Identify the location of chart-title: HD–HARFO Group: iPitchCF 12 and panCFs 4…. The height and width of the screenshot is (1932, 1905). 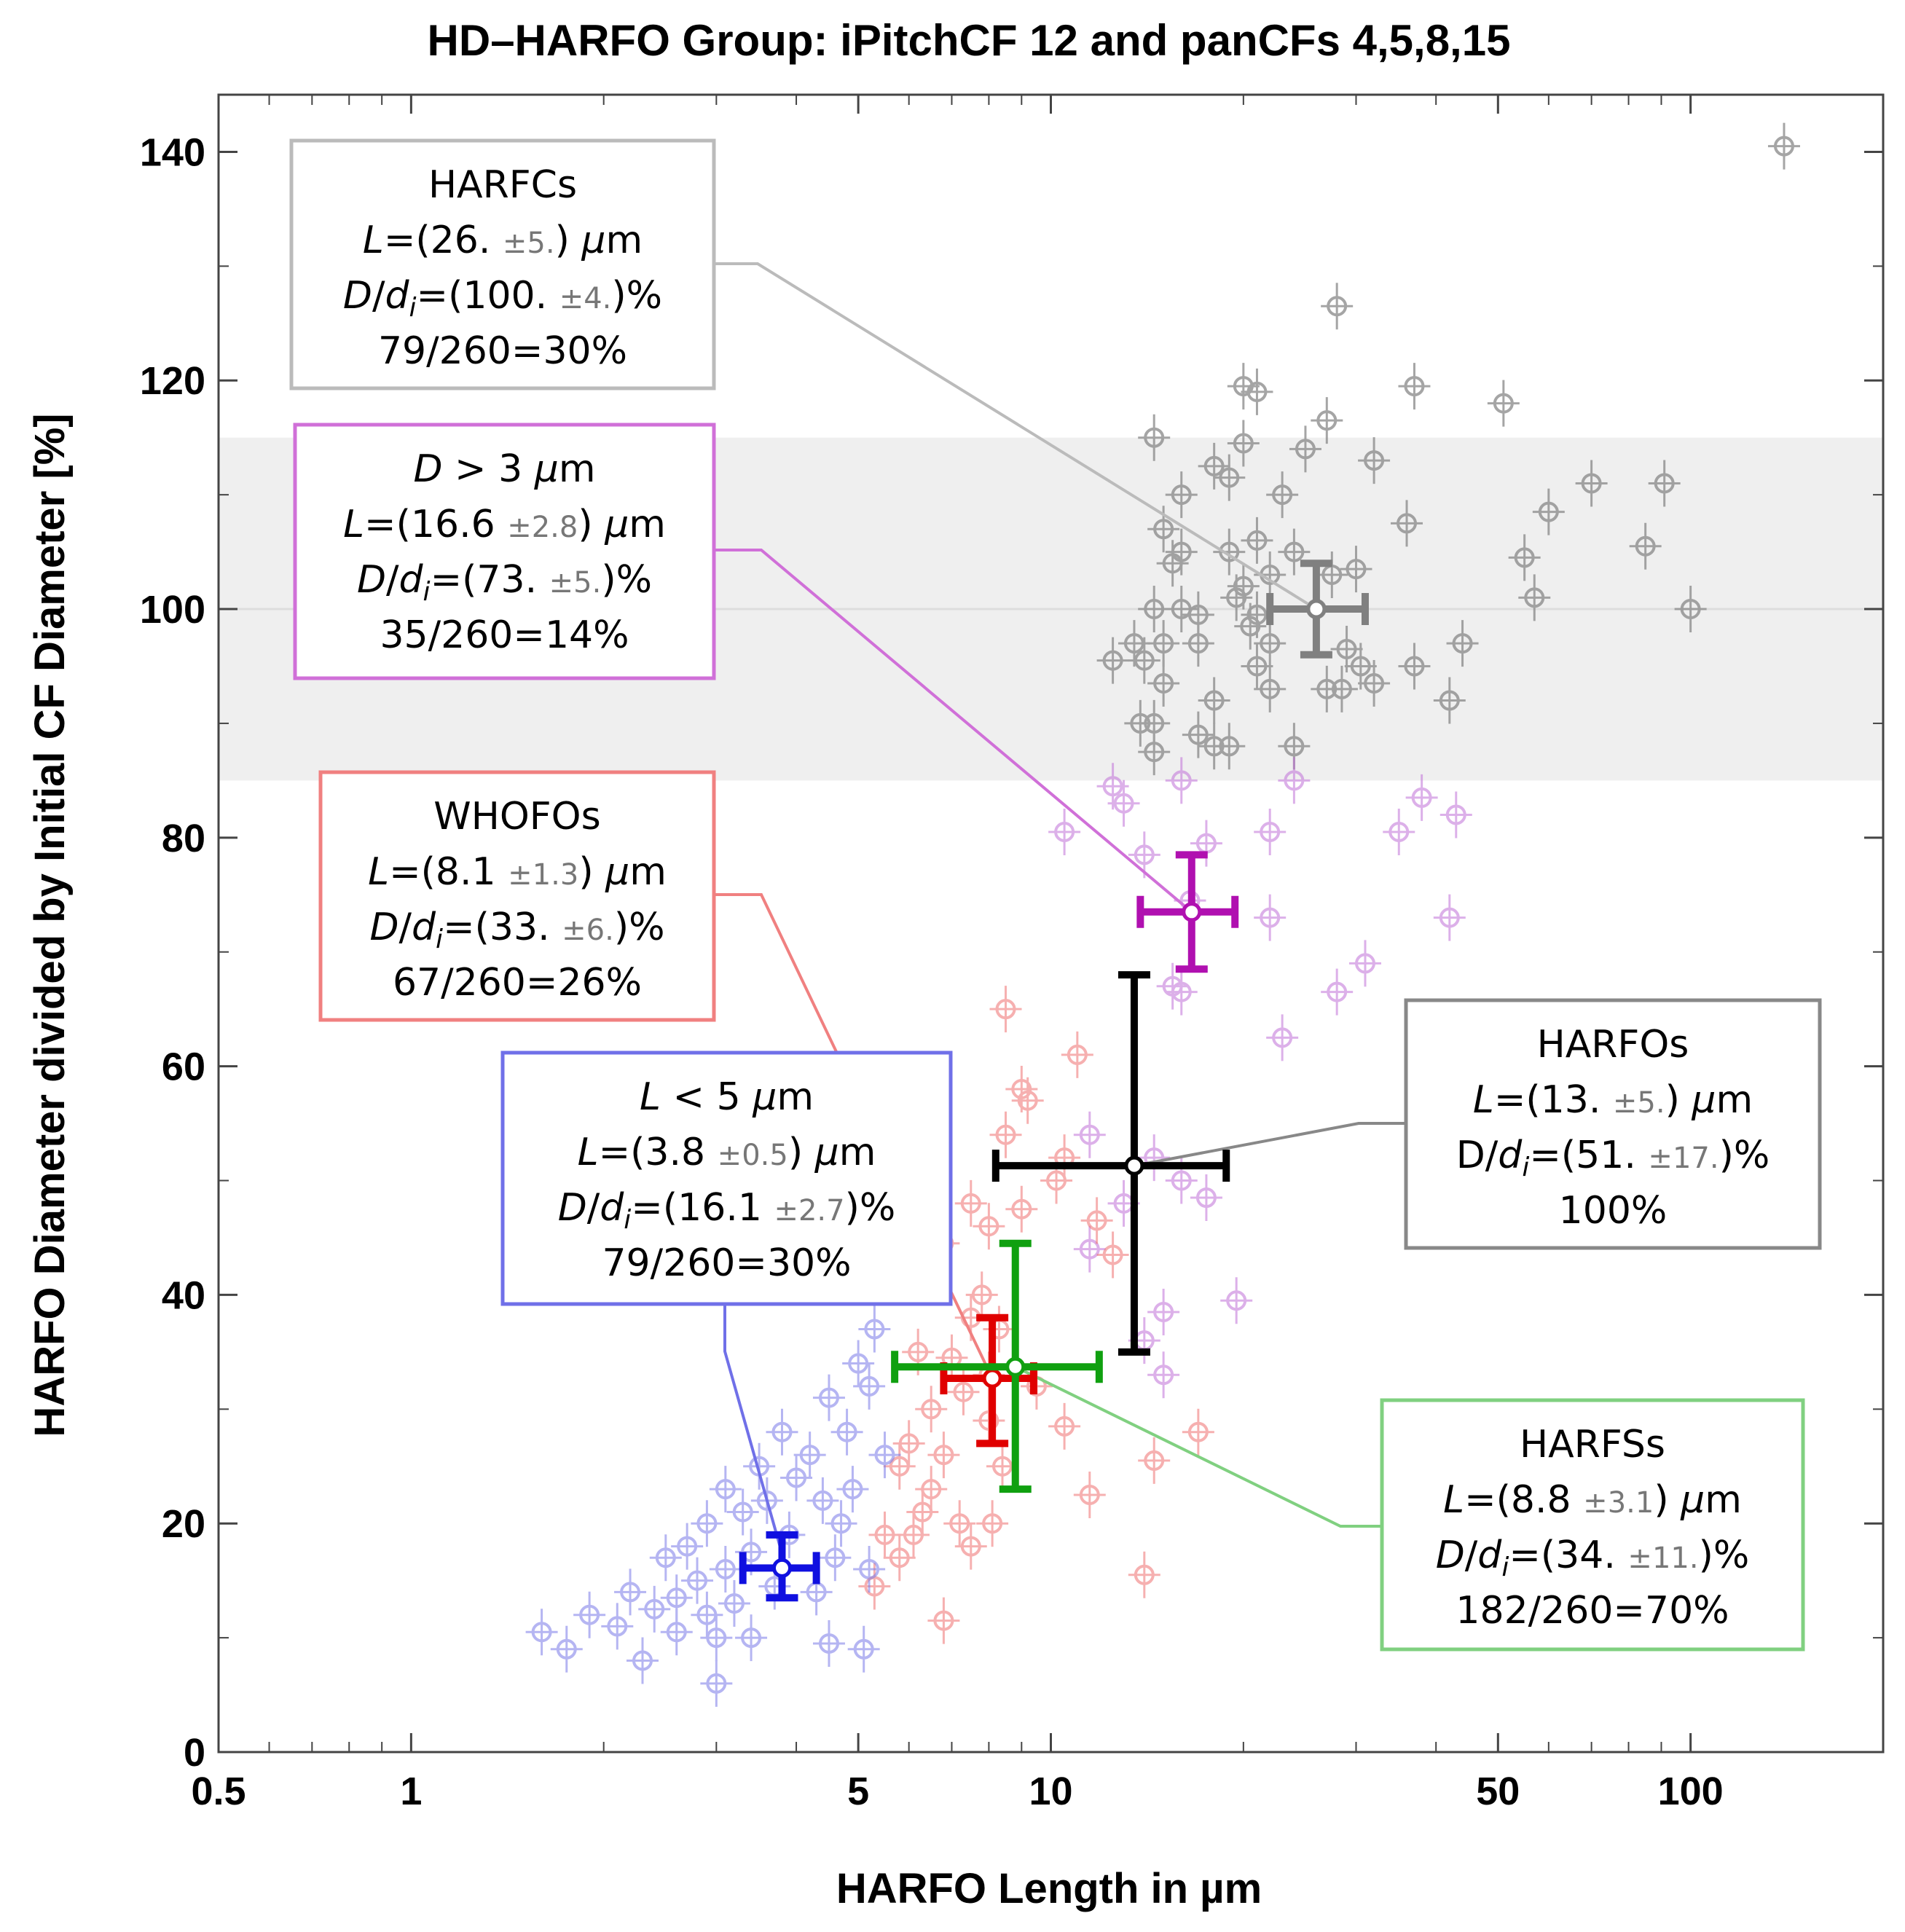
(970, 40).